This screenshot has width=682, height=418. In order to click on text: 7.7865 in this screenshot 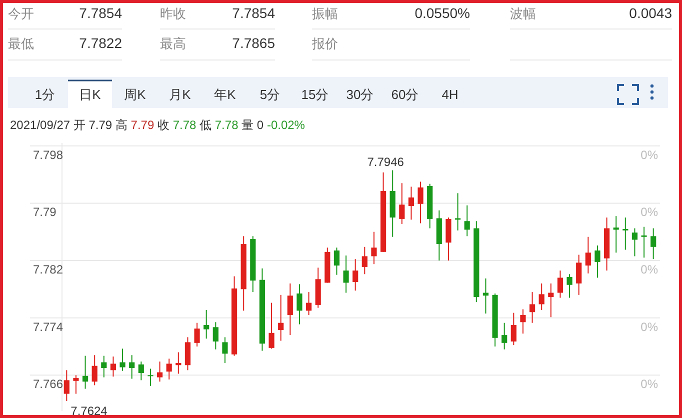, I will do `click(254, 43)`.